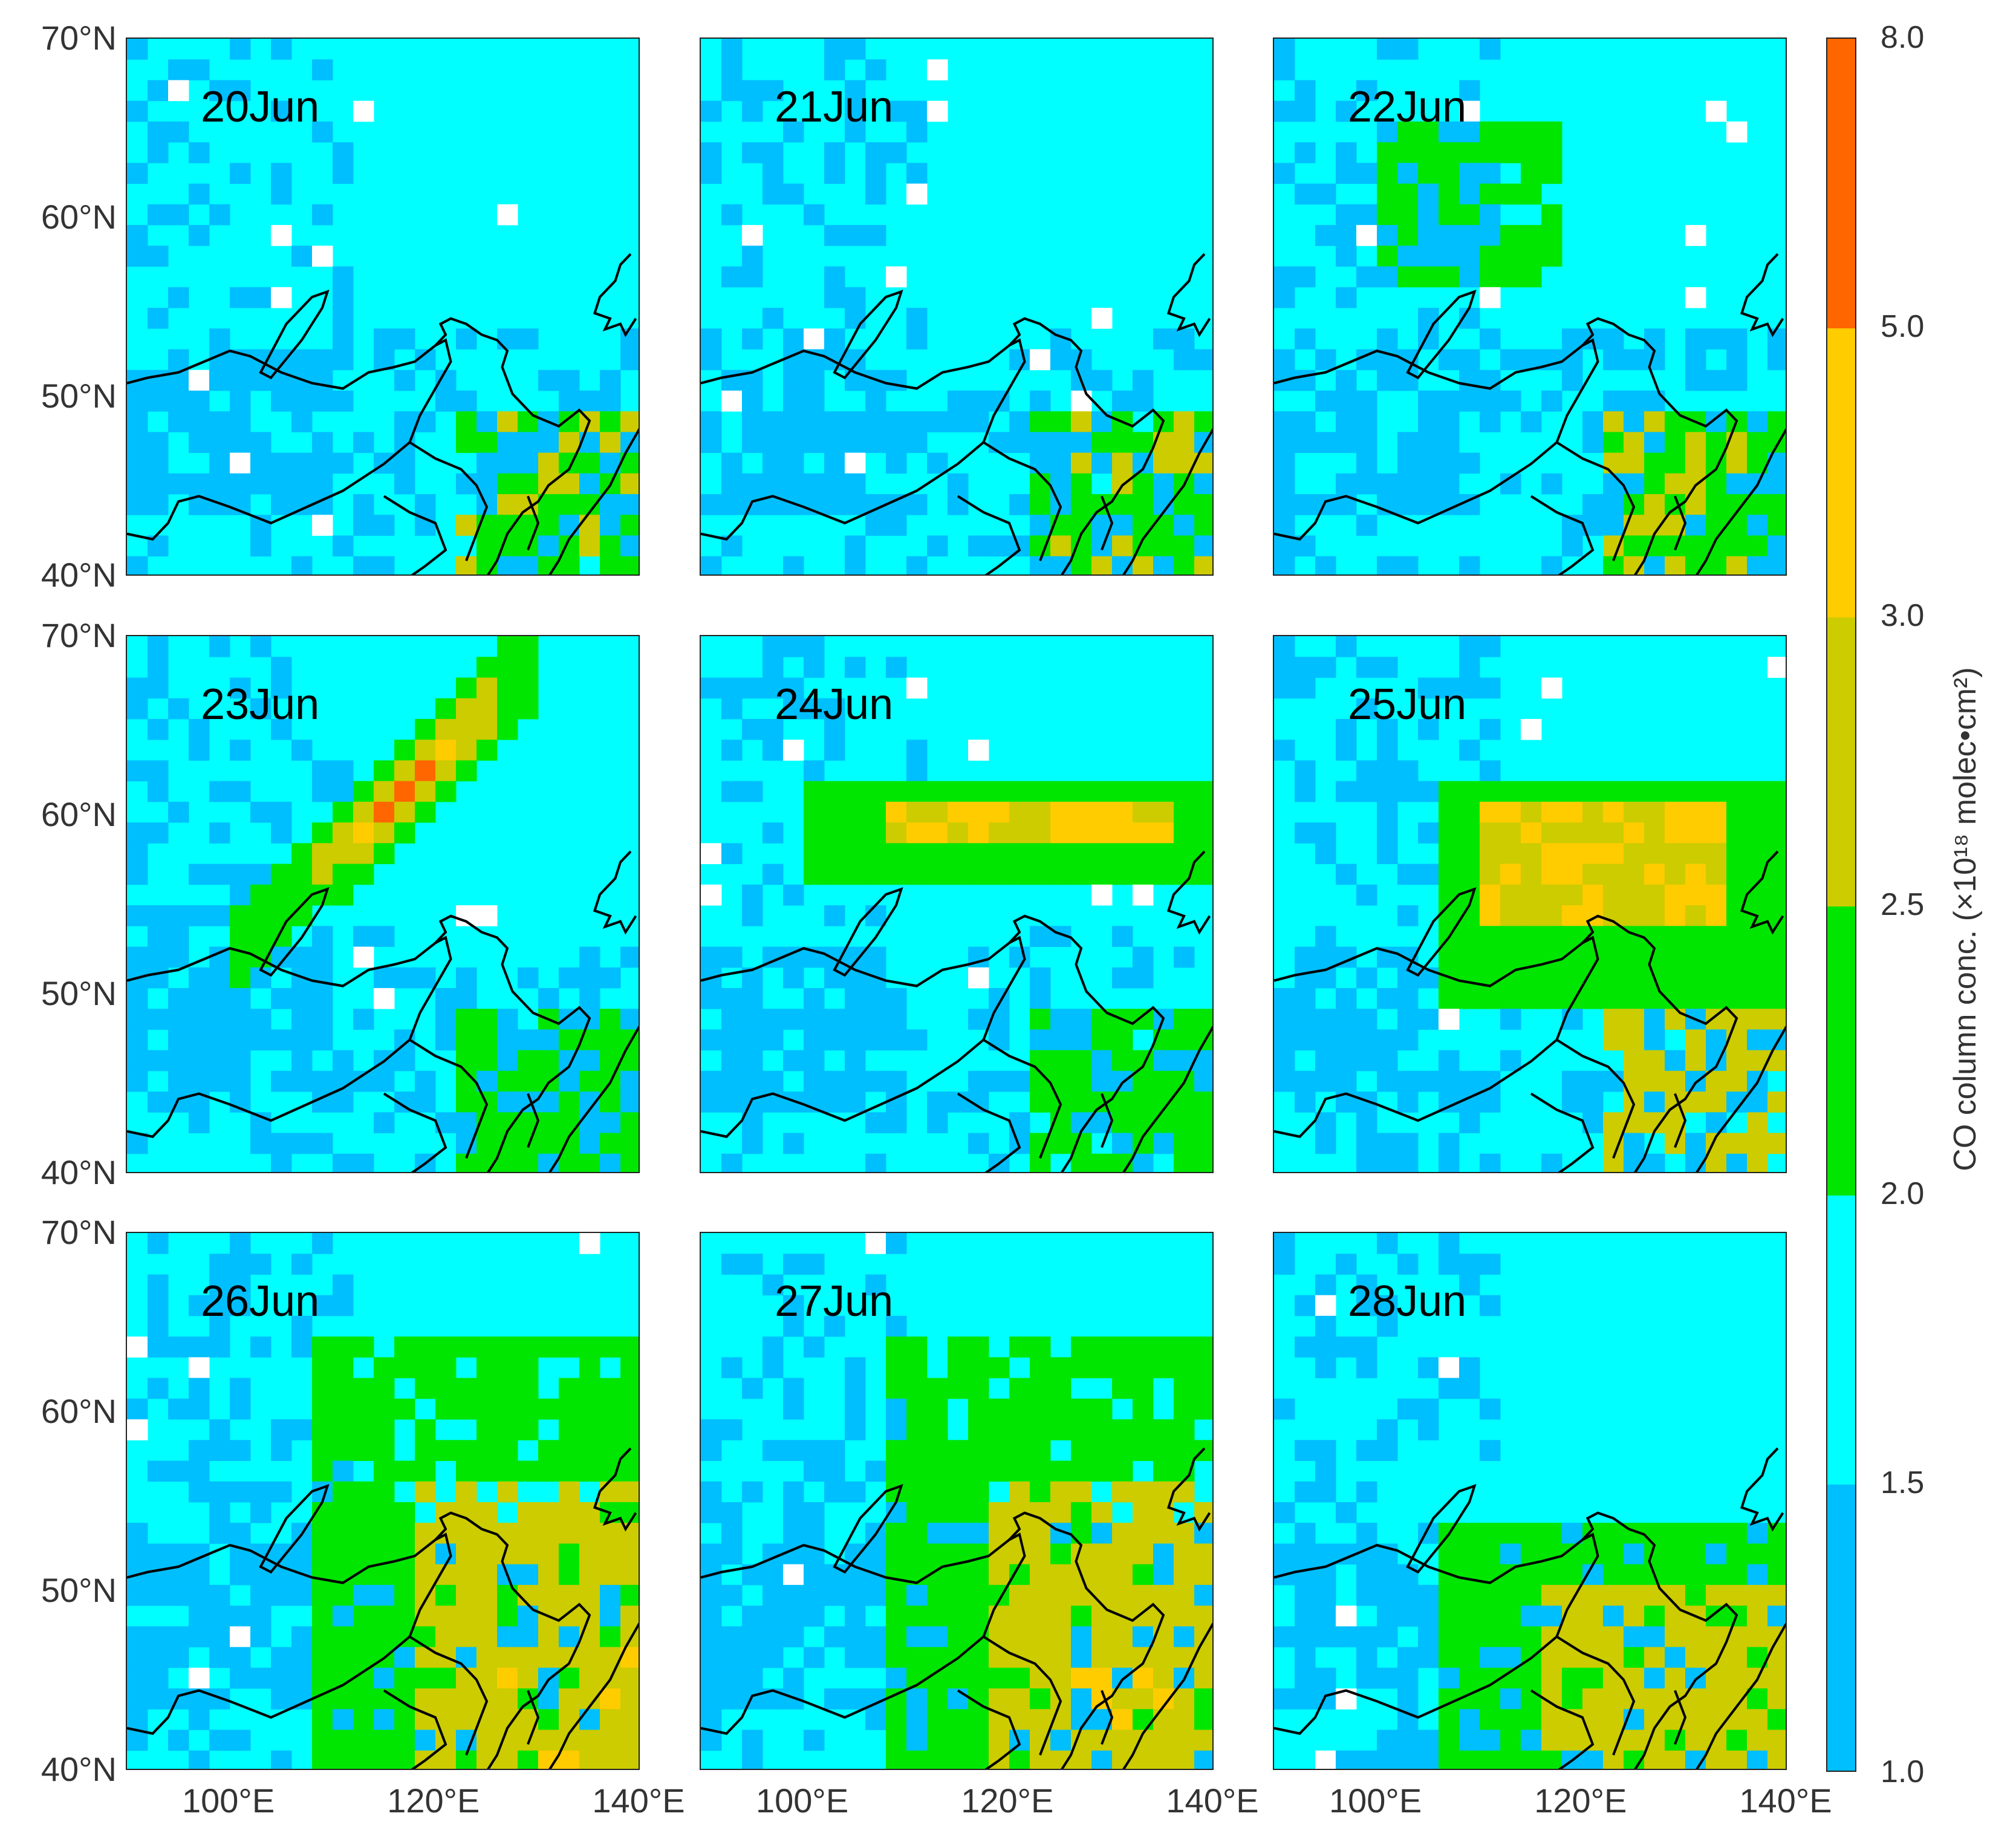 The width and height of the screenshot is (2016, 1845). What do you see at coordinates (957, 306) in the screenshot?
I see `map-panel: 21Jun` at bounding box center [957, 306].